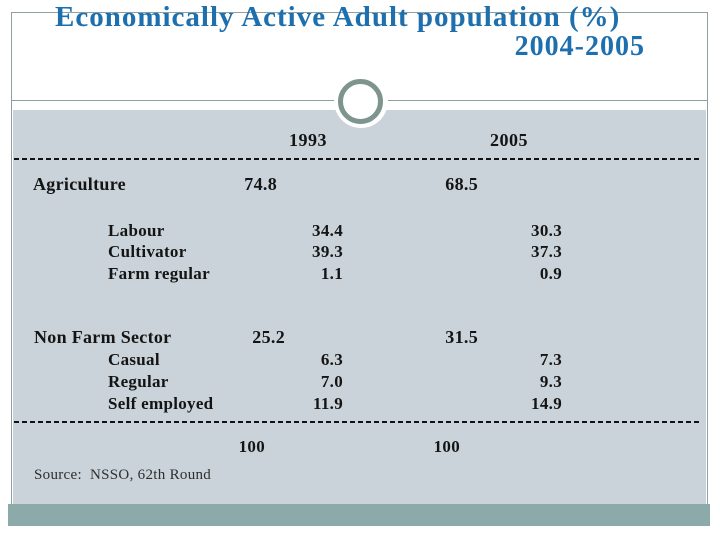 This screenshot has width=720, height=540. I want to click on value-2005: 37.3, so click(546, 251).